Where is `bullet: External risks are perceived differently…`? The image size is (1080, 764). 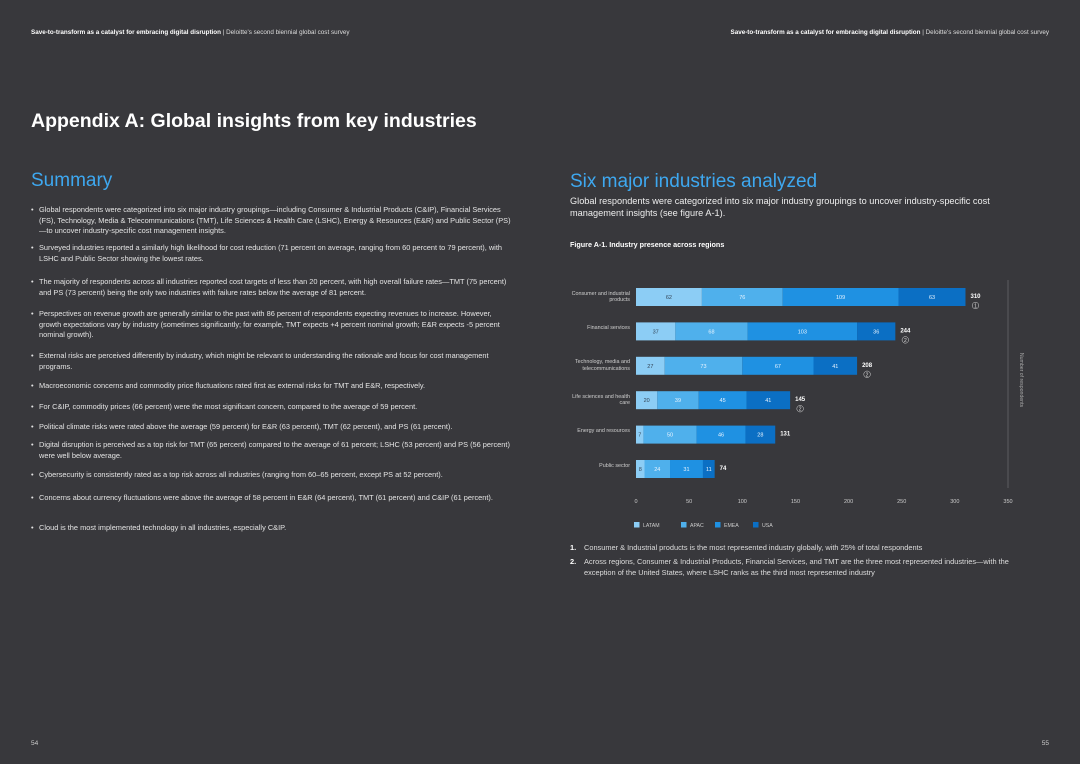 bullet: External risks are perceived differently… is located at coordinates (271, 361).